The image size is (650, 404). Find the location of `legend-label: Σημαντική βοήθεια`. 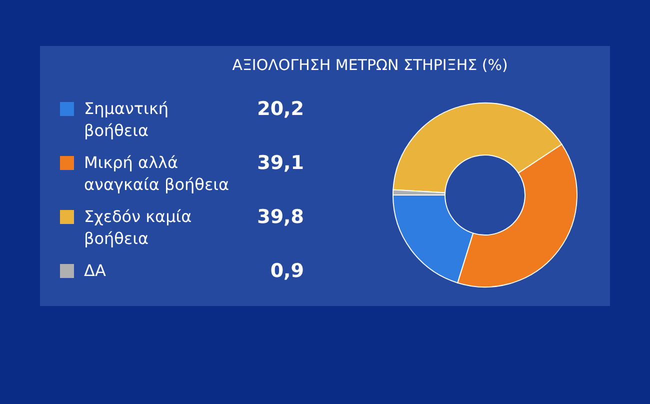

legend-label: Σημαντική βοήθεια is located at coordinates (127, 120).